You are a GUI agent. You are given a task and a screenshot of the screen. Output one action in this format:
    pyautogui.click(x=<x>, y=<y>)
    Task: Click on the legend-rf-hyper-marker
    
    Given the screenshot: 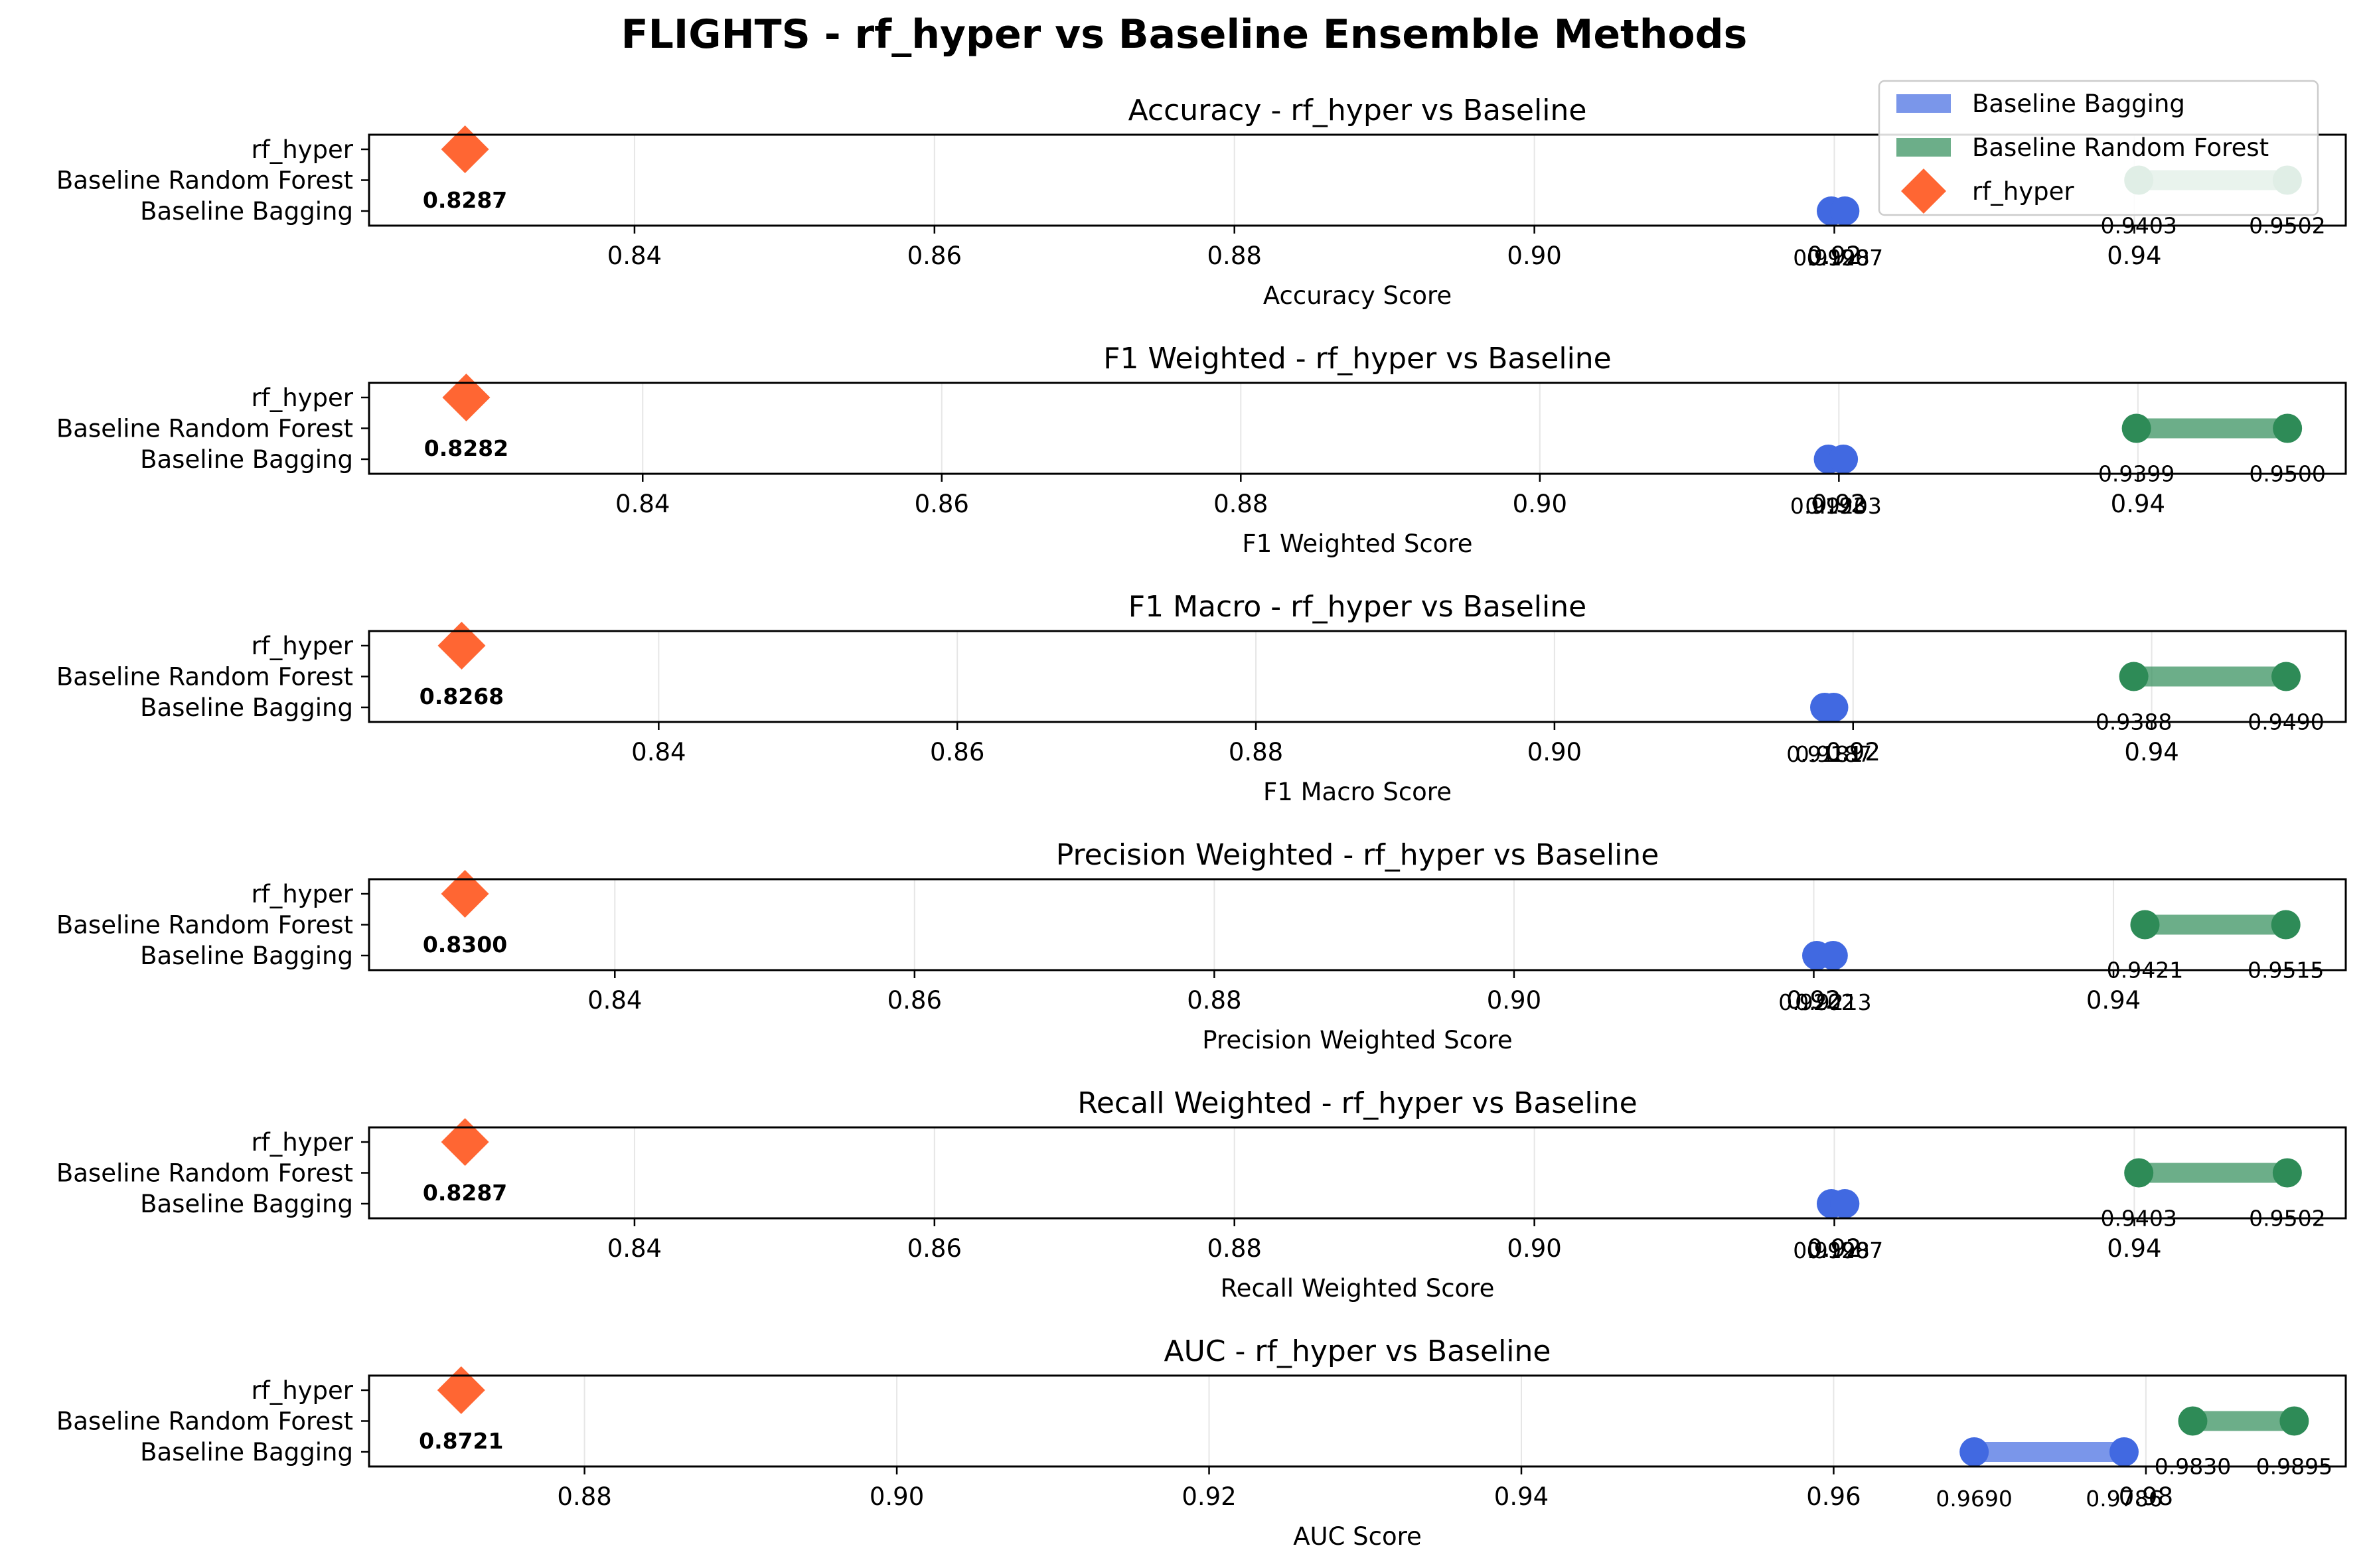 What is the action you would take?
    pyautogui.click(x=1924, y=191)
    